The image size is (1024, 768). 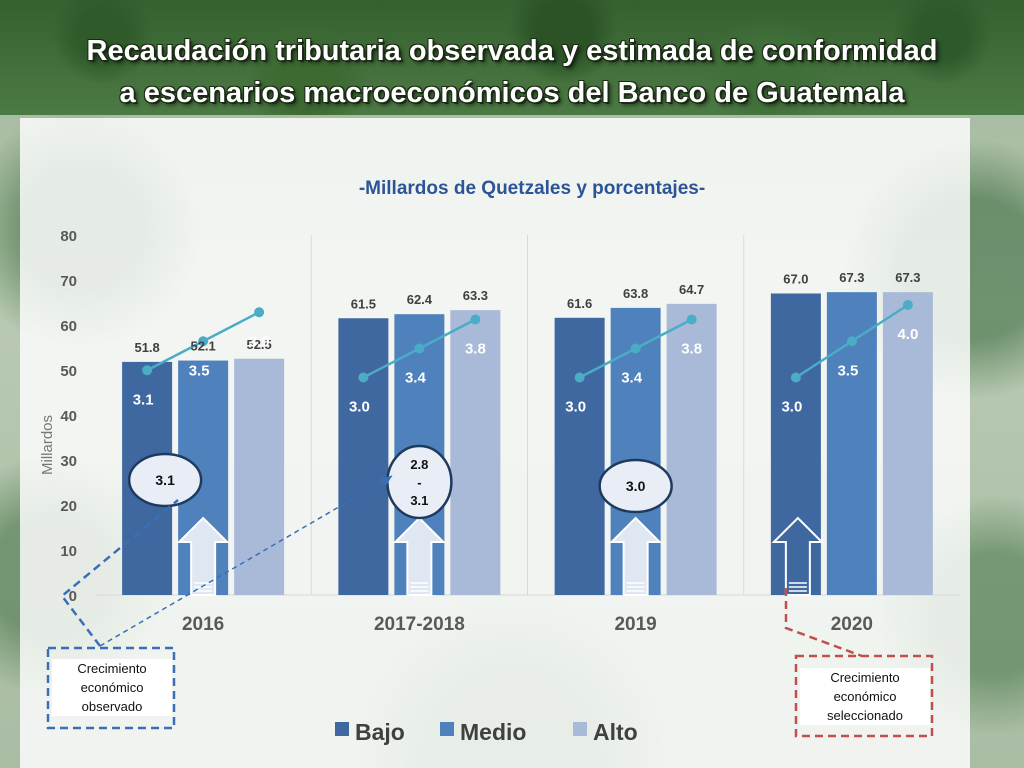 I want to click on y-tick-label: 10, so click(x=68, y=551).